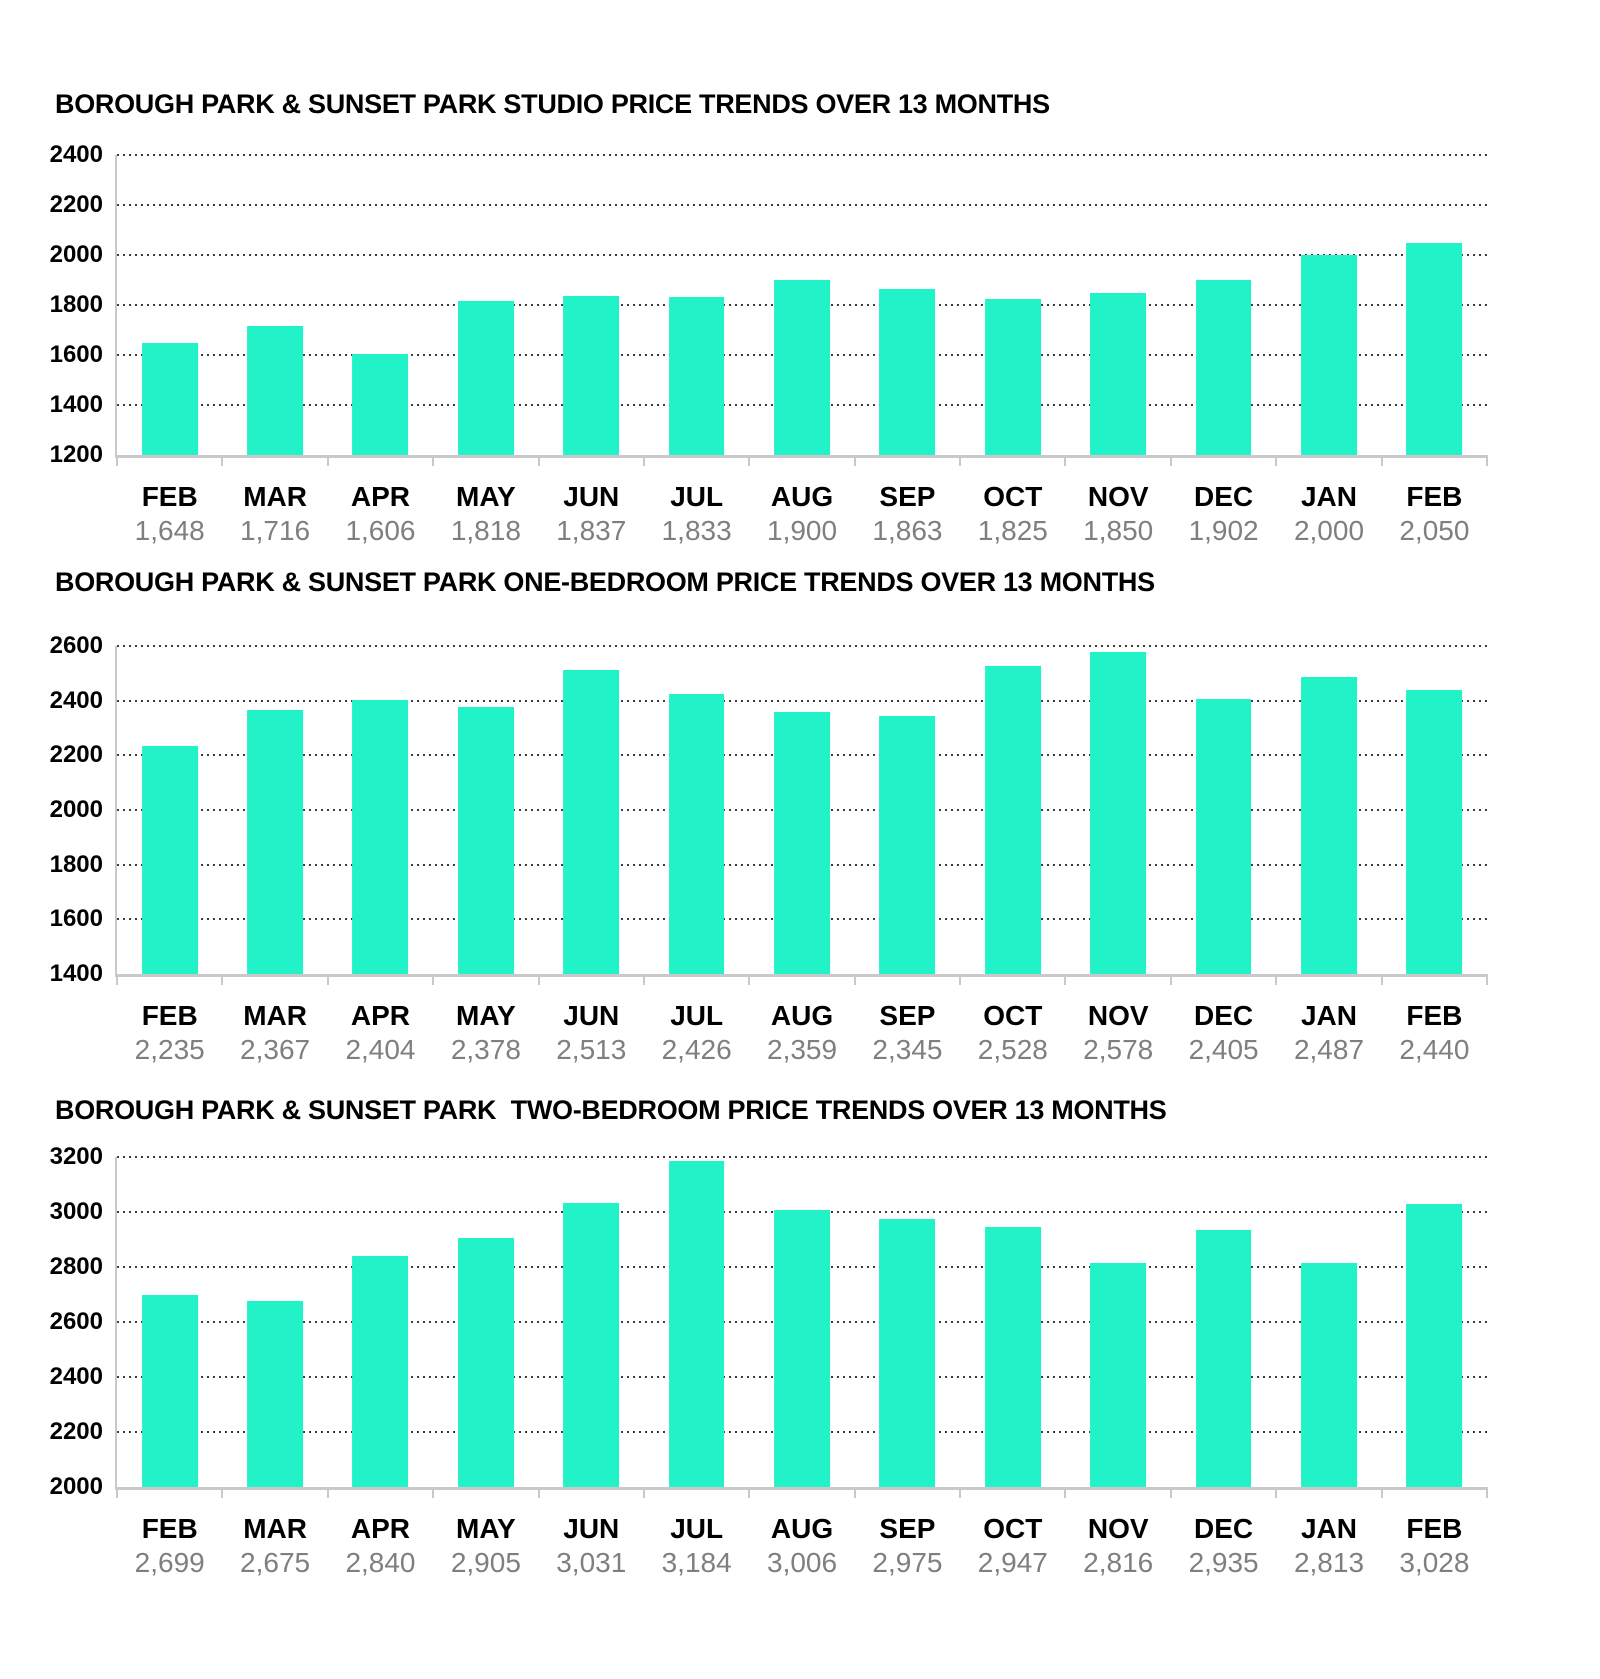 The height and width of the screenshot is (1679, 1600). What do you see at coordinates (169, 1562) in the screenshot?
I see `value-label: 2,699` at bounding box center [169, 1562].